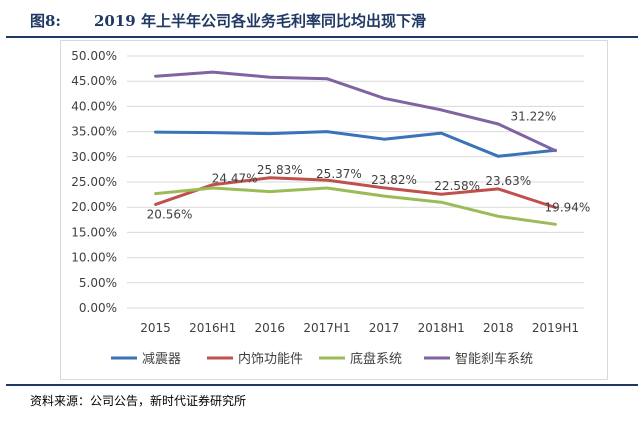 The width and height of the screenshot is (644, 421). I want to click on legend-label: 内饰功能件, so click(270, 359).